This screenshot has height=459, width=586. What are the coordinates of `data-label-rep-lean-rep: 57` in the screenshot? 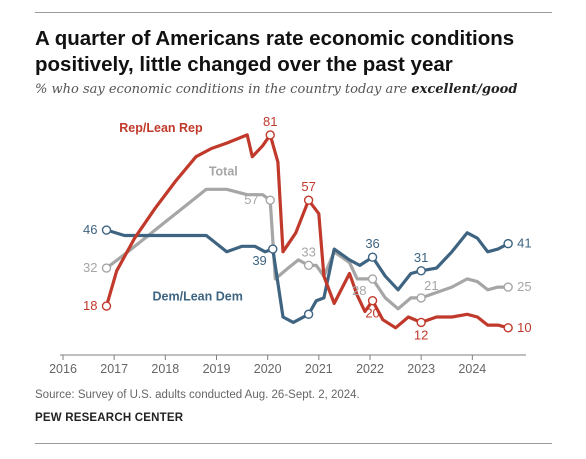 It's located at (308, 186).